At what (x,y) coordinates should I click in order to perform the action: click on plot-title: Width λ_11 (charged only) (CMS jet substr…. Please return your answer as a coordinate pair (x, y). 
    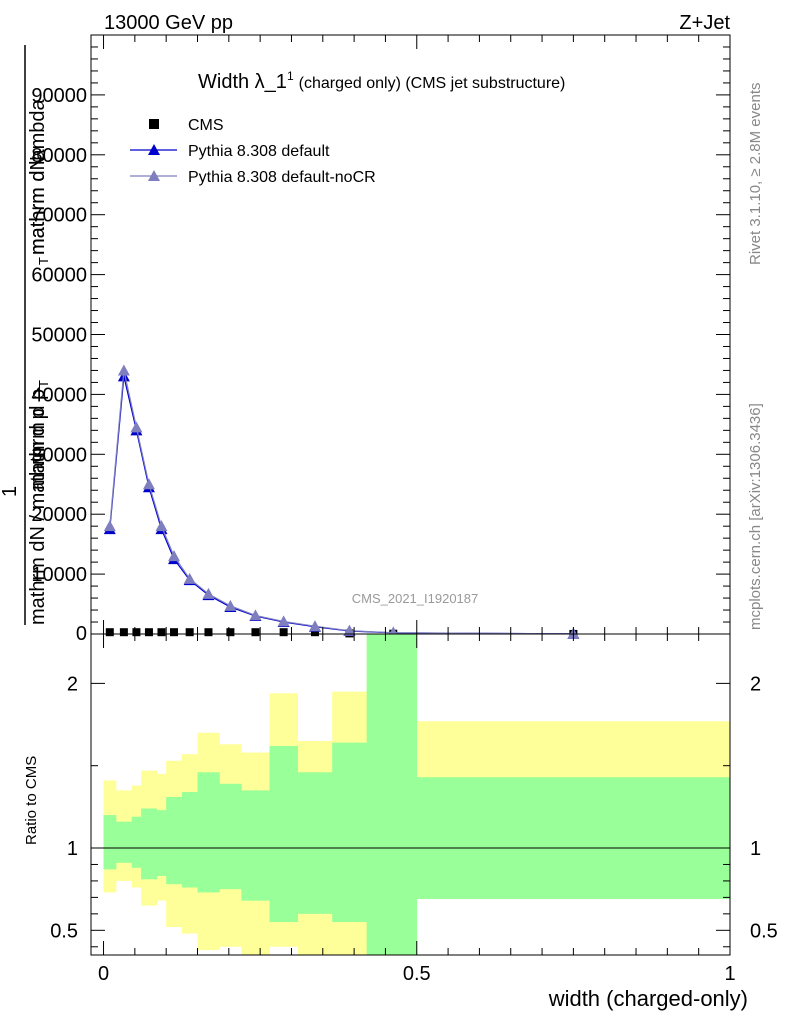
    Looking at the image, I should click on (381, 81).